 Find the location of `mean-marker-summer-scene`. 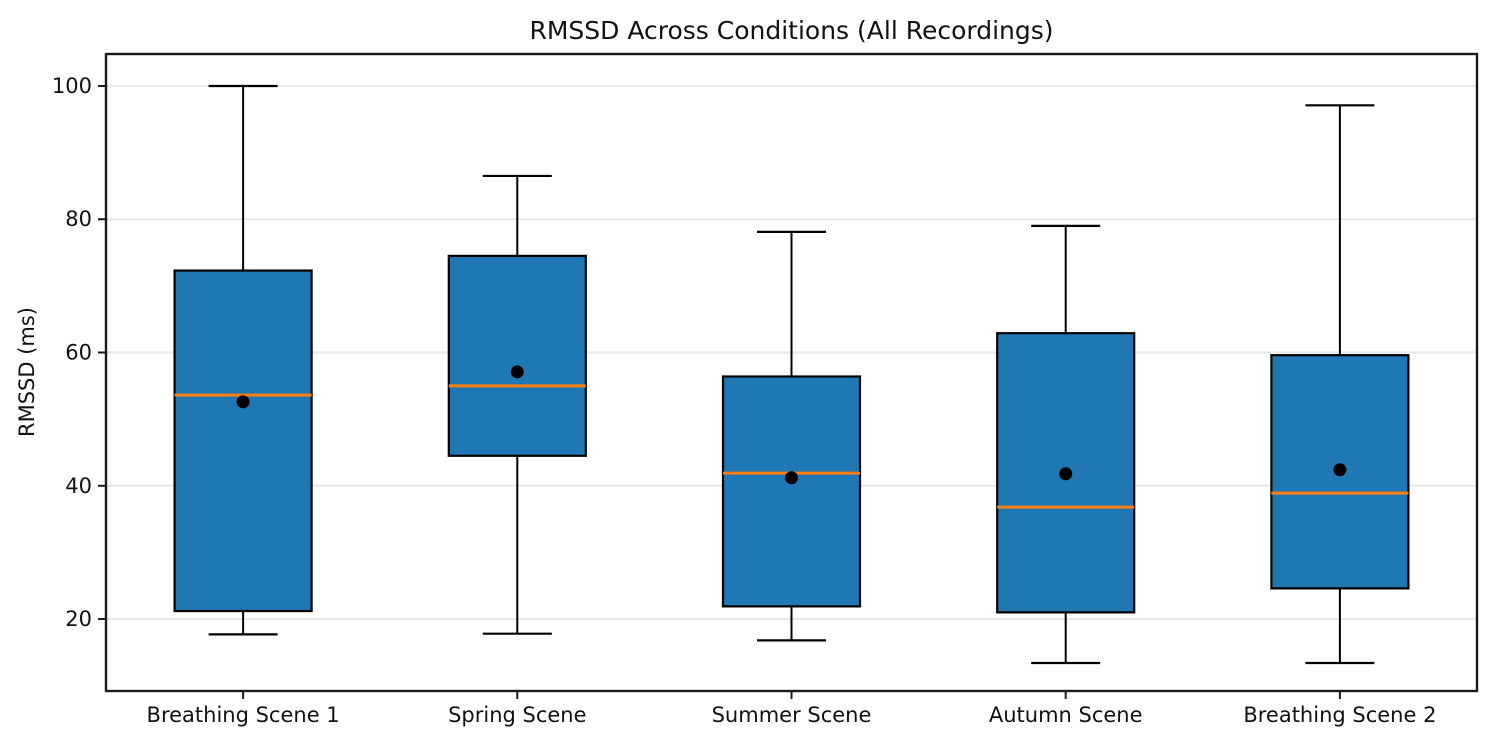

mean-marker-summer-scene is located at coordinates (791, 478).